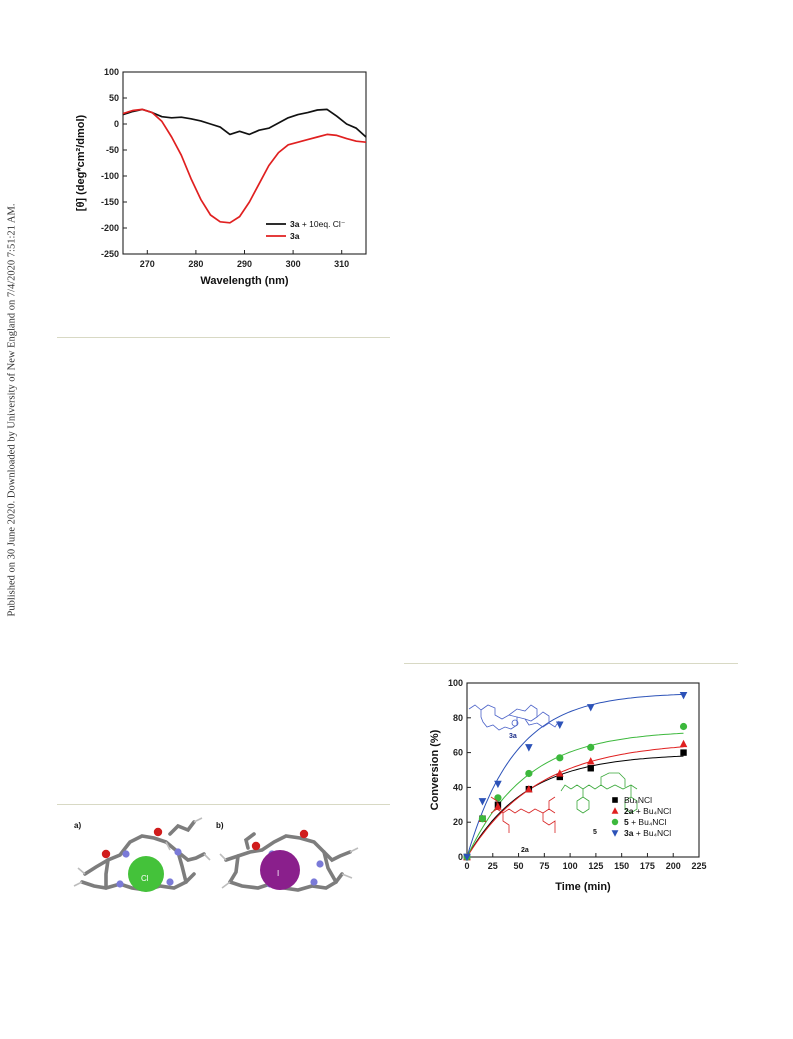 The height and width of the screenshot is (1039, 793). What do you see at coordinates (599, 793) in the screenshot?
I see `structure-5-drawing` at bounding box center [599, 793].